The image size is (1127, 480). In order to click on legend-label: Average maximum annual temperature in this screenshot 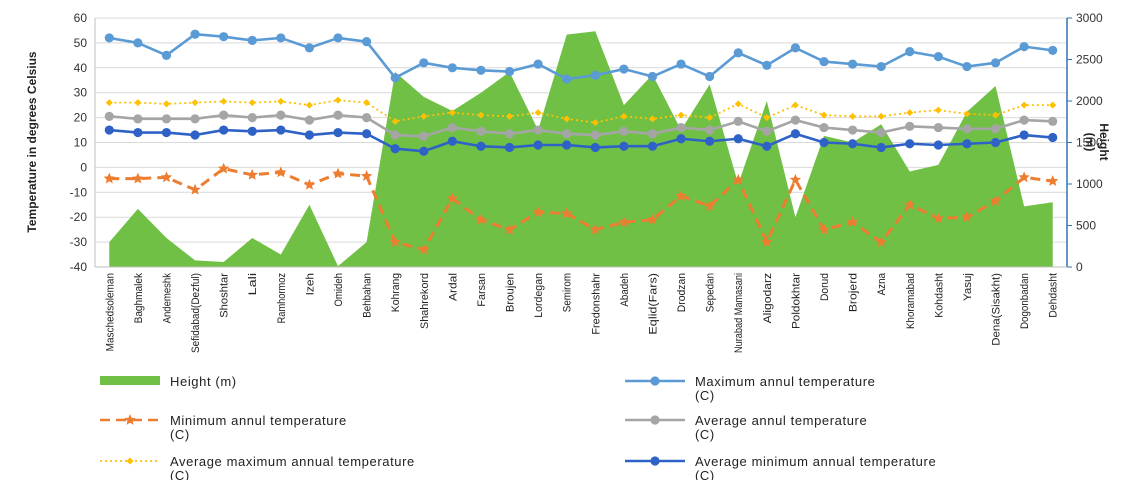, I will do `click(292, 461)`.